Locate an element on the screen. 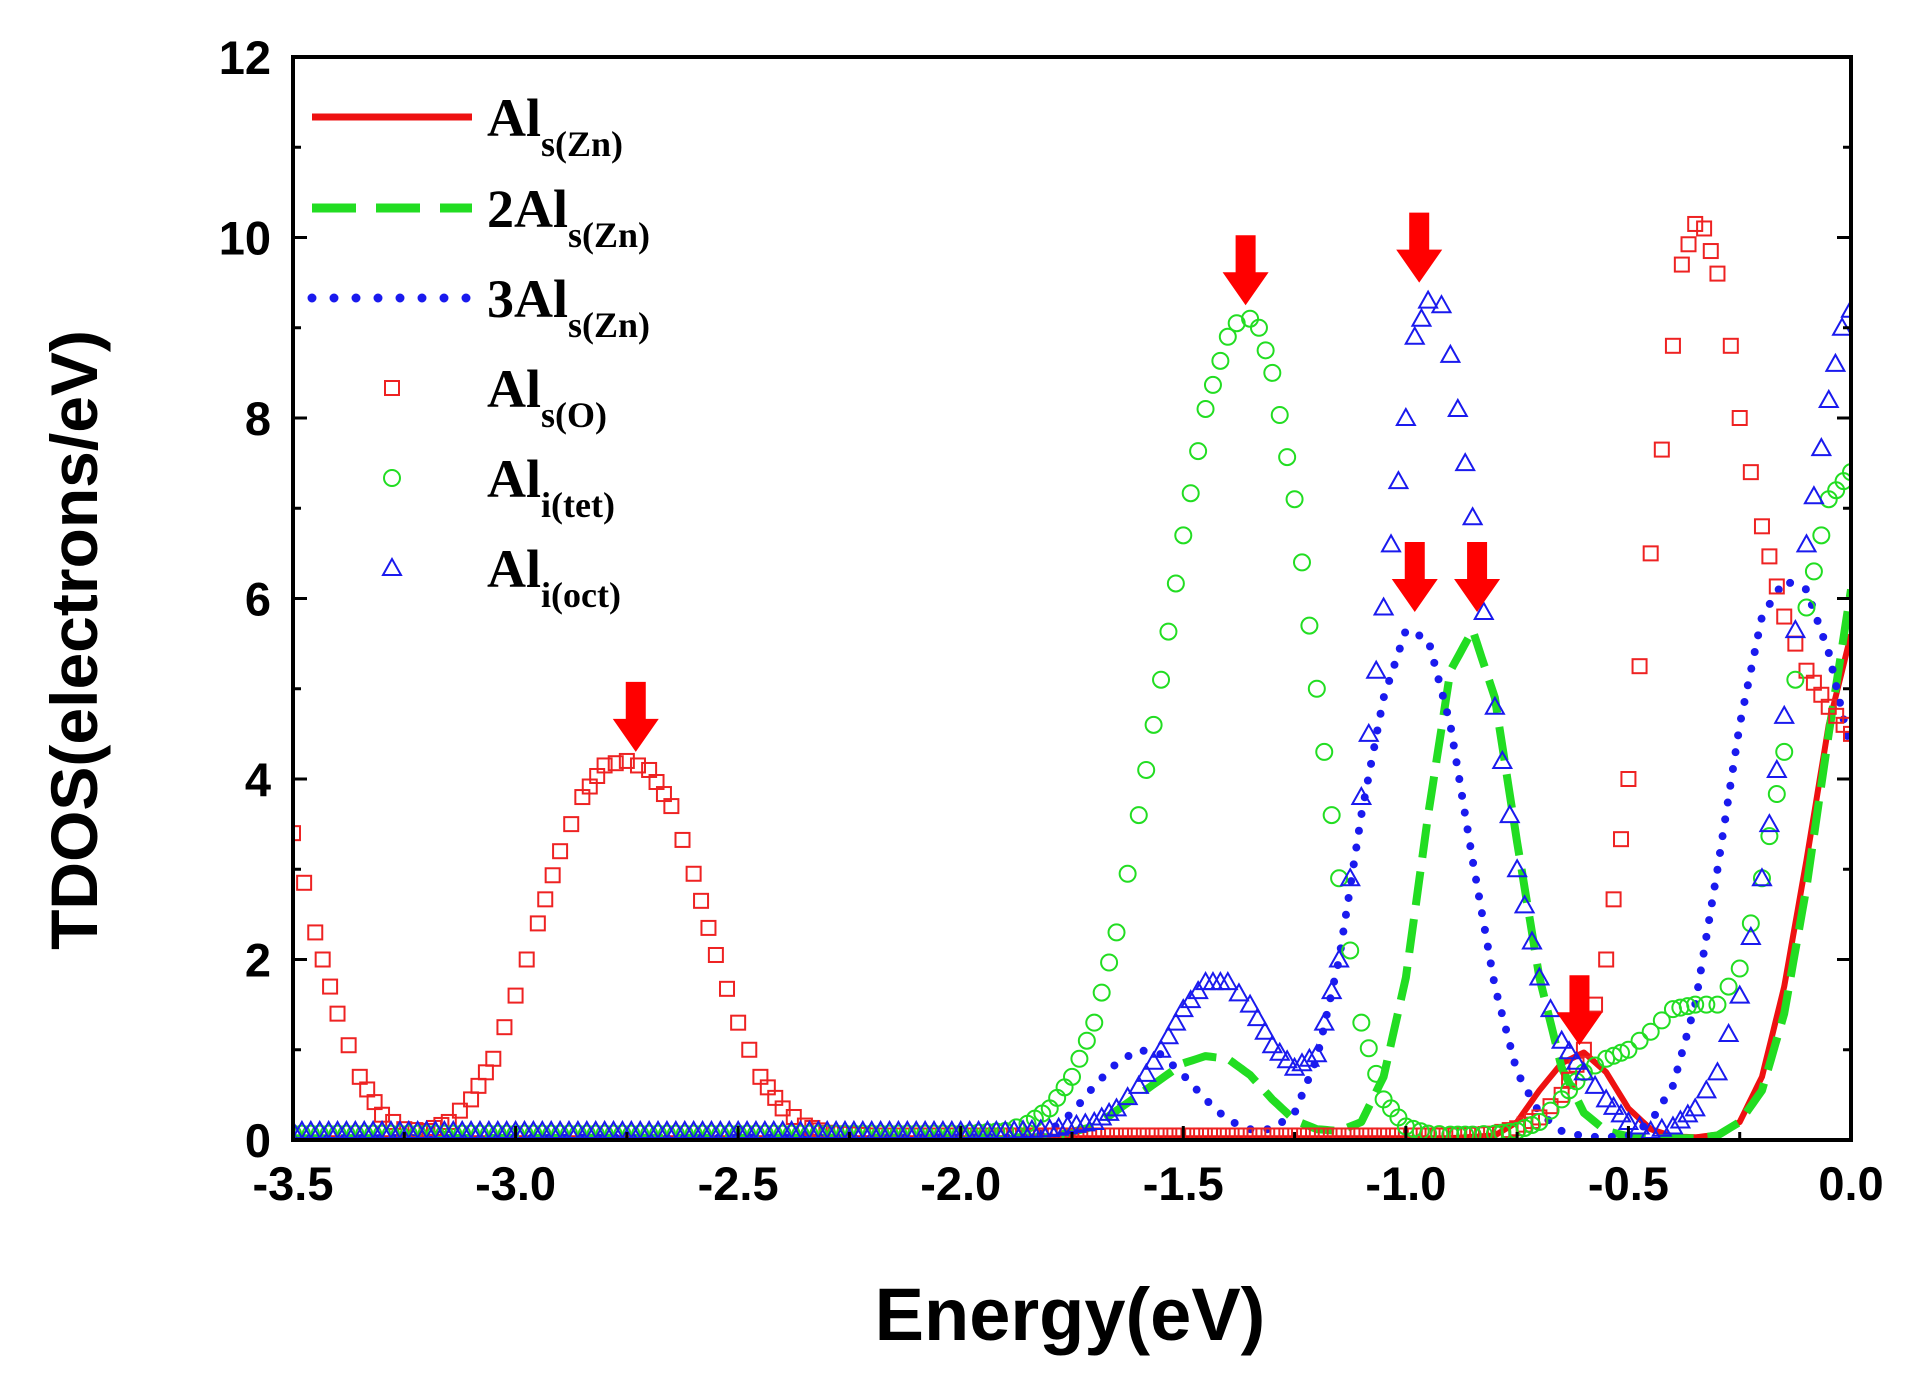  y-tick-label: 6 is located at coordinates (258, 599).